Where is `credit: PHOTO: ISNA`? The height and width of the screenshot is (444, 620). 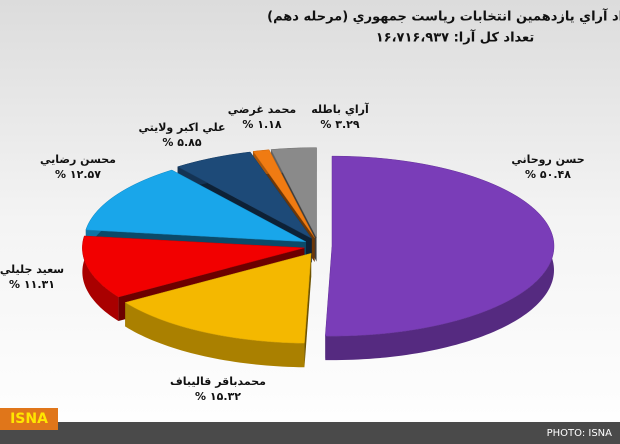 credit: PHOTO: ISNA is located at coordinates (580, 433).